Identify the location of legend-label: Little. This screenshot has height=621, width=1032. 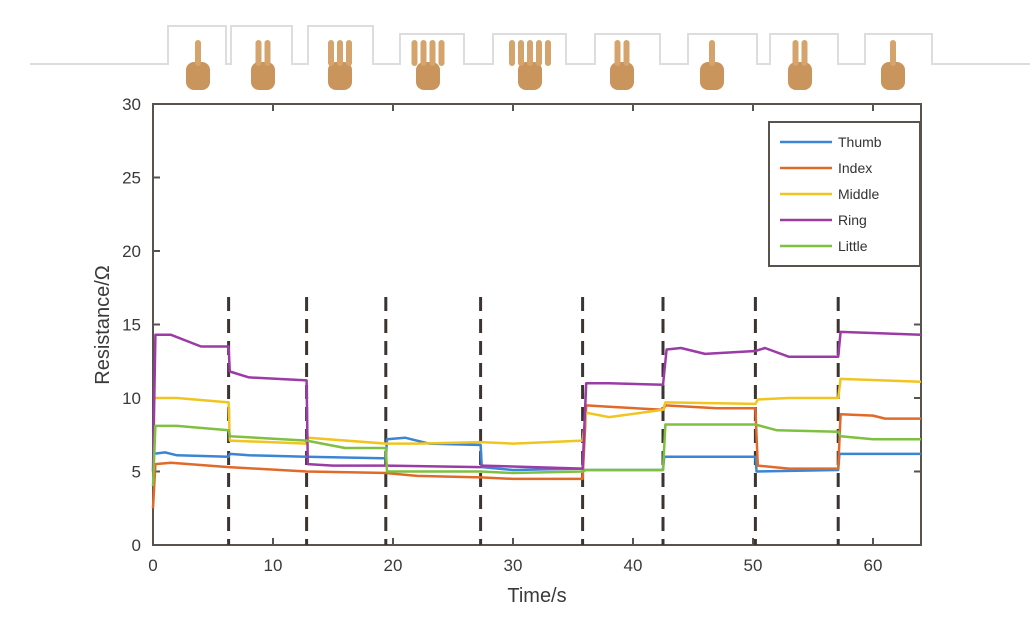
(853, 246).